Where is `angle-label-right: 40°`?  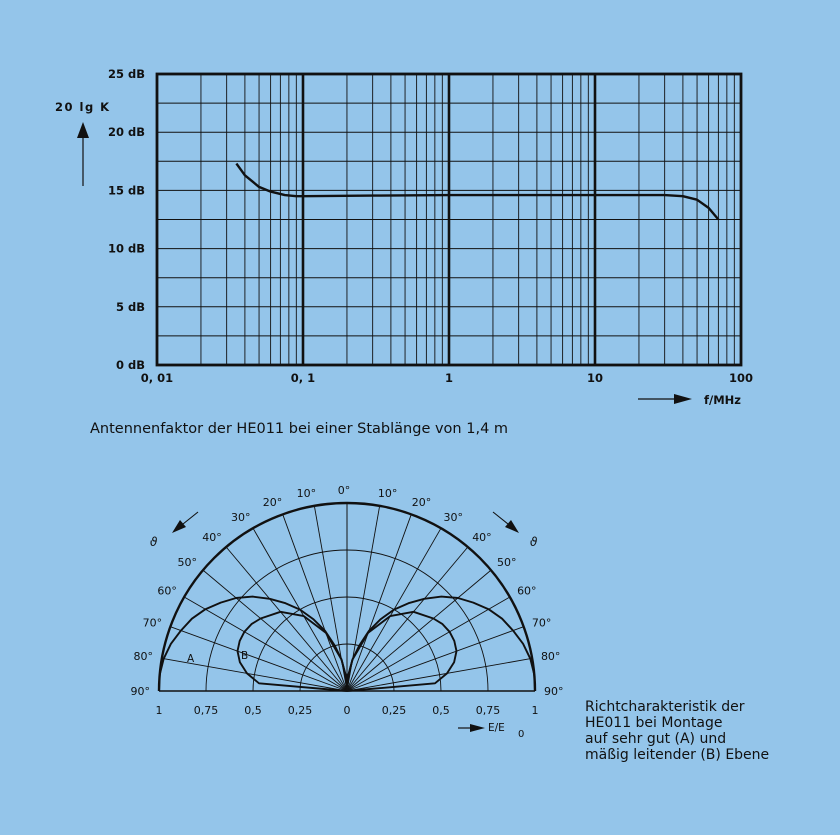
angle-label-right: 40° is located at coordinates (482, 537).